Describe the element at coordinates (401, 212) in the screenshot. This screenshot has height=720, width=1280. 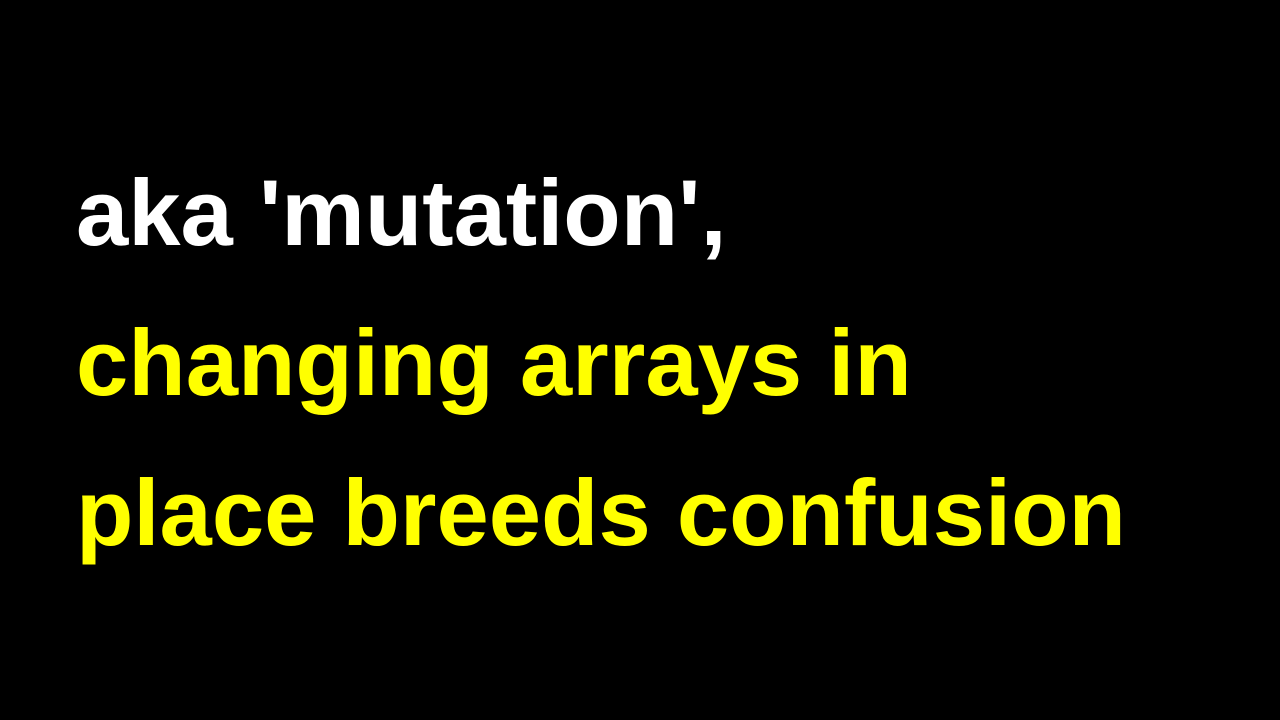
I see `slide-text-line-1: aka 'mutation',` at that location.